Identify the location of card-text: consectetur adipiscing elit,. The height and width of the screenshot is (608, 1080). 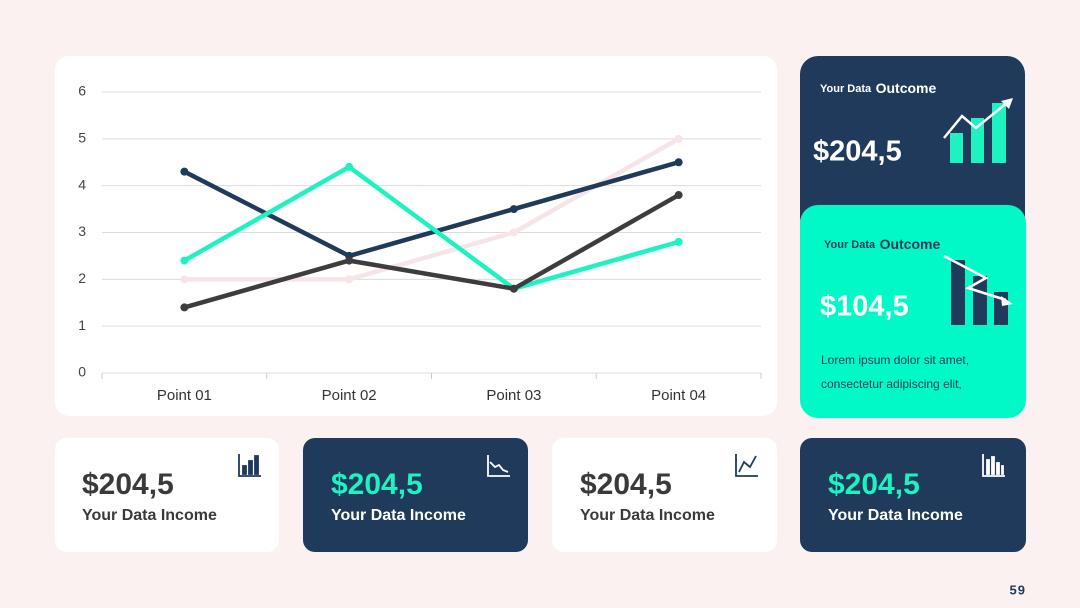
(891, 384).